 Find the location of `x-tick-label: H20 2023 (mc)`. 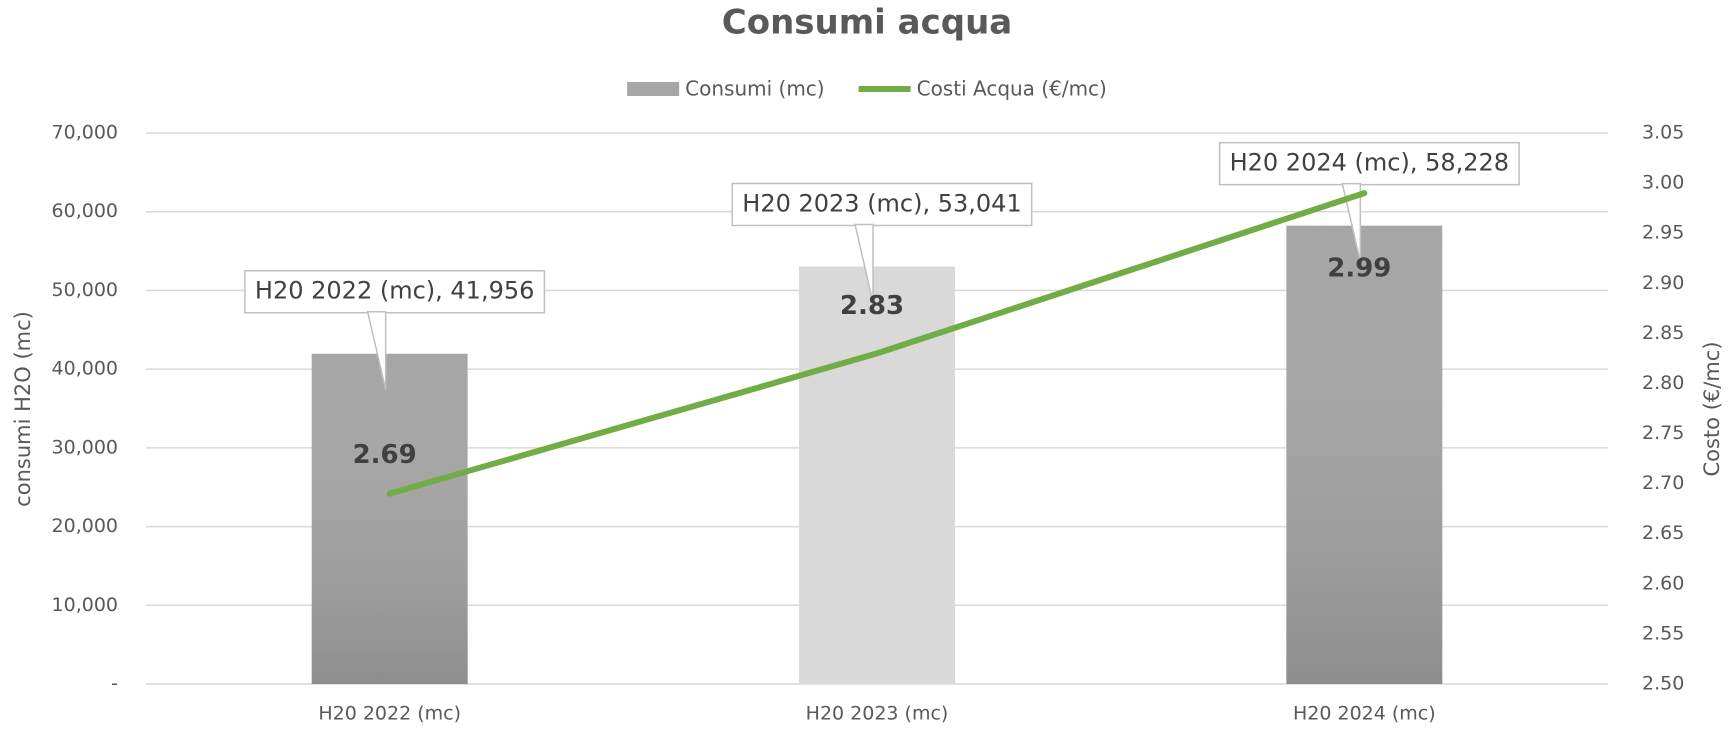

x-tick-label: H20 2023 (mc) is located at coordinates (877, 714).